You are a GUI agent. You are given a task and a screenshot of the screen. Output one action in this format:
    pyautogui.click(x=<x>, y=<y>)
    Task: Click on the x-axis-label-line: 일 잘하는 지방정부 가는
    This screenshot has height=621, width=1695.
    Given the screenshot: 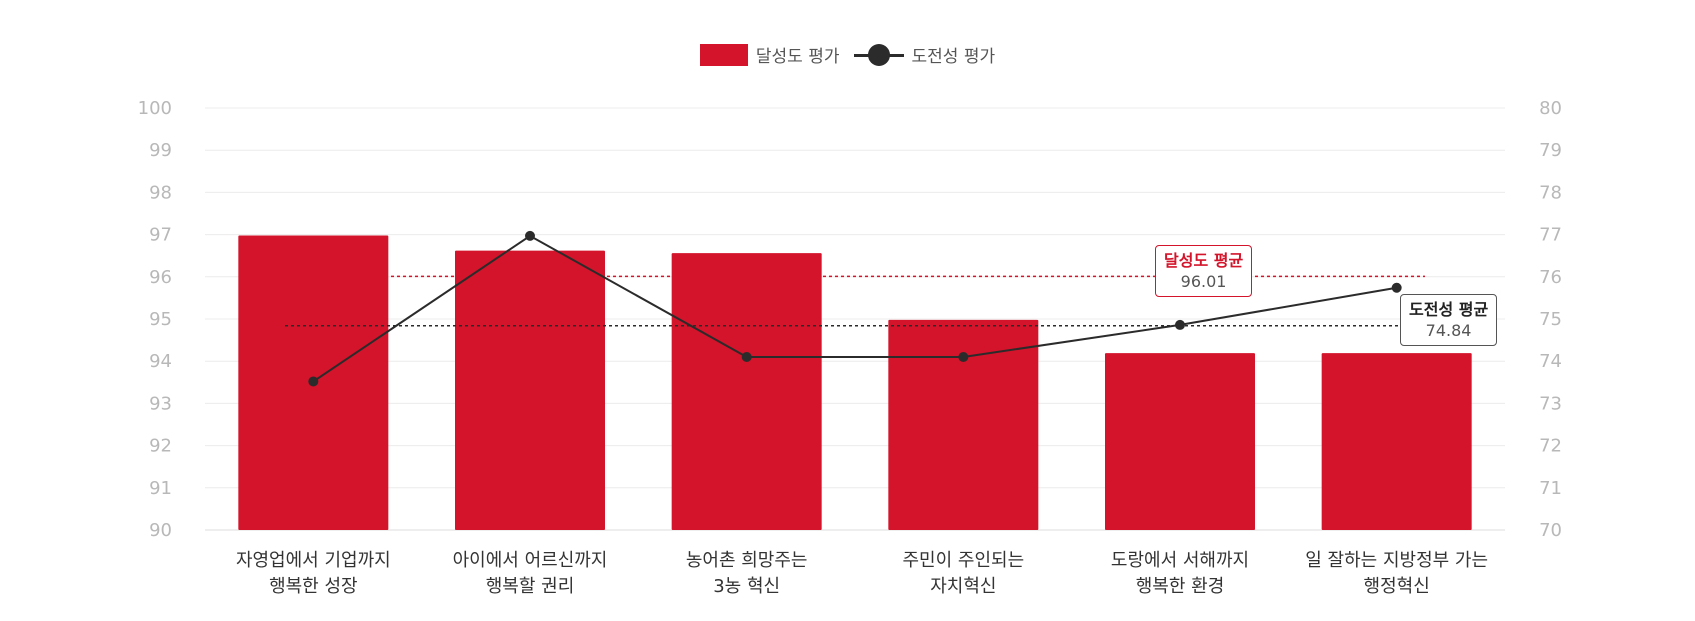 What is the action you would take?
    pyautogui.click(x=1397, y=560)
    